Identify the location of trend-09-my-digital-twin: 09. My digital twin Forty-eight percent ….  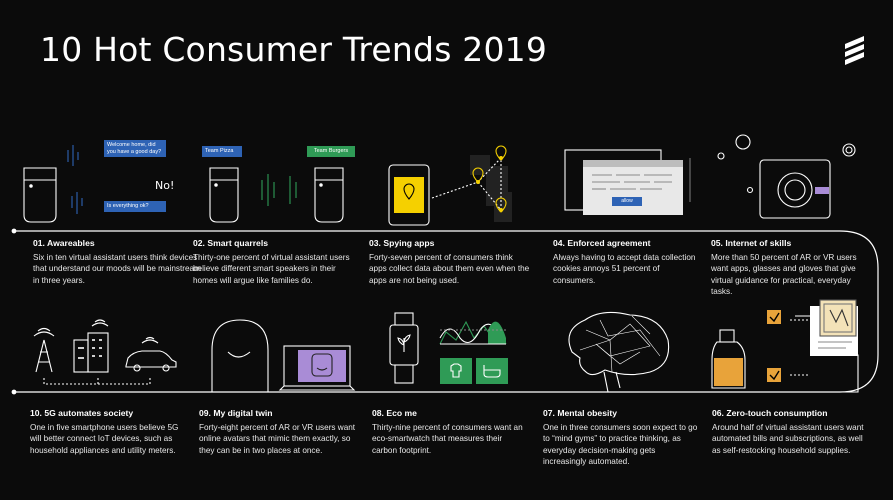
(279, 432).